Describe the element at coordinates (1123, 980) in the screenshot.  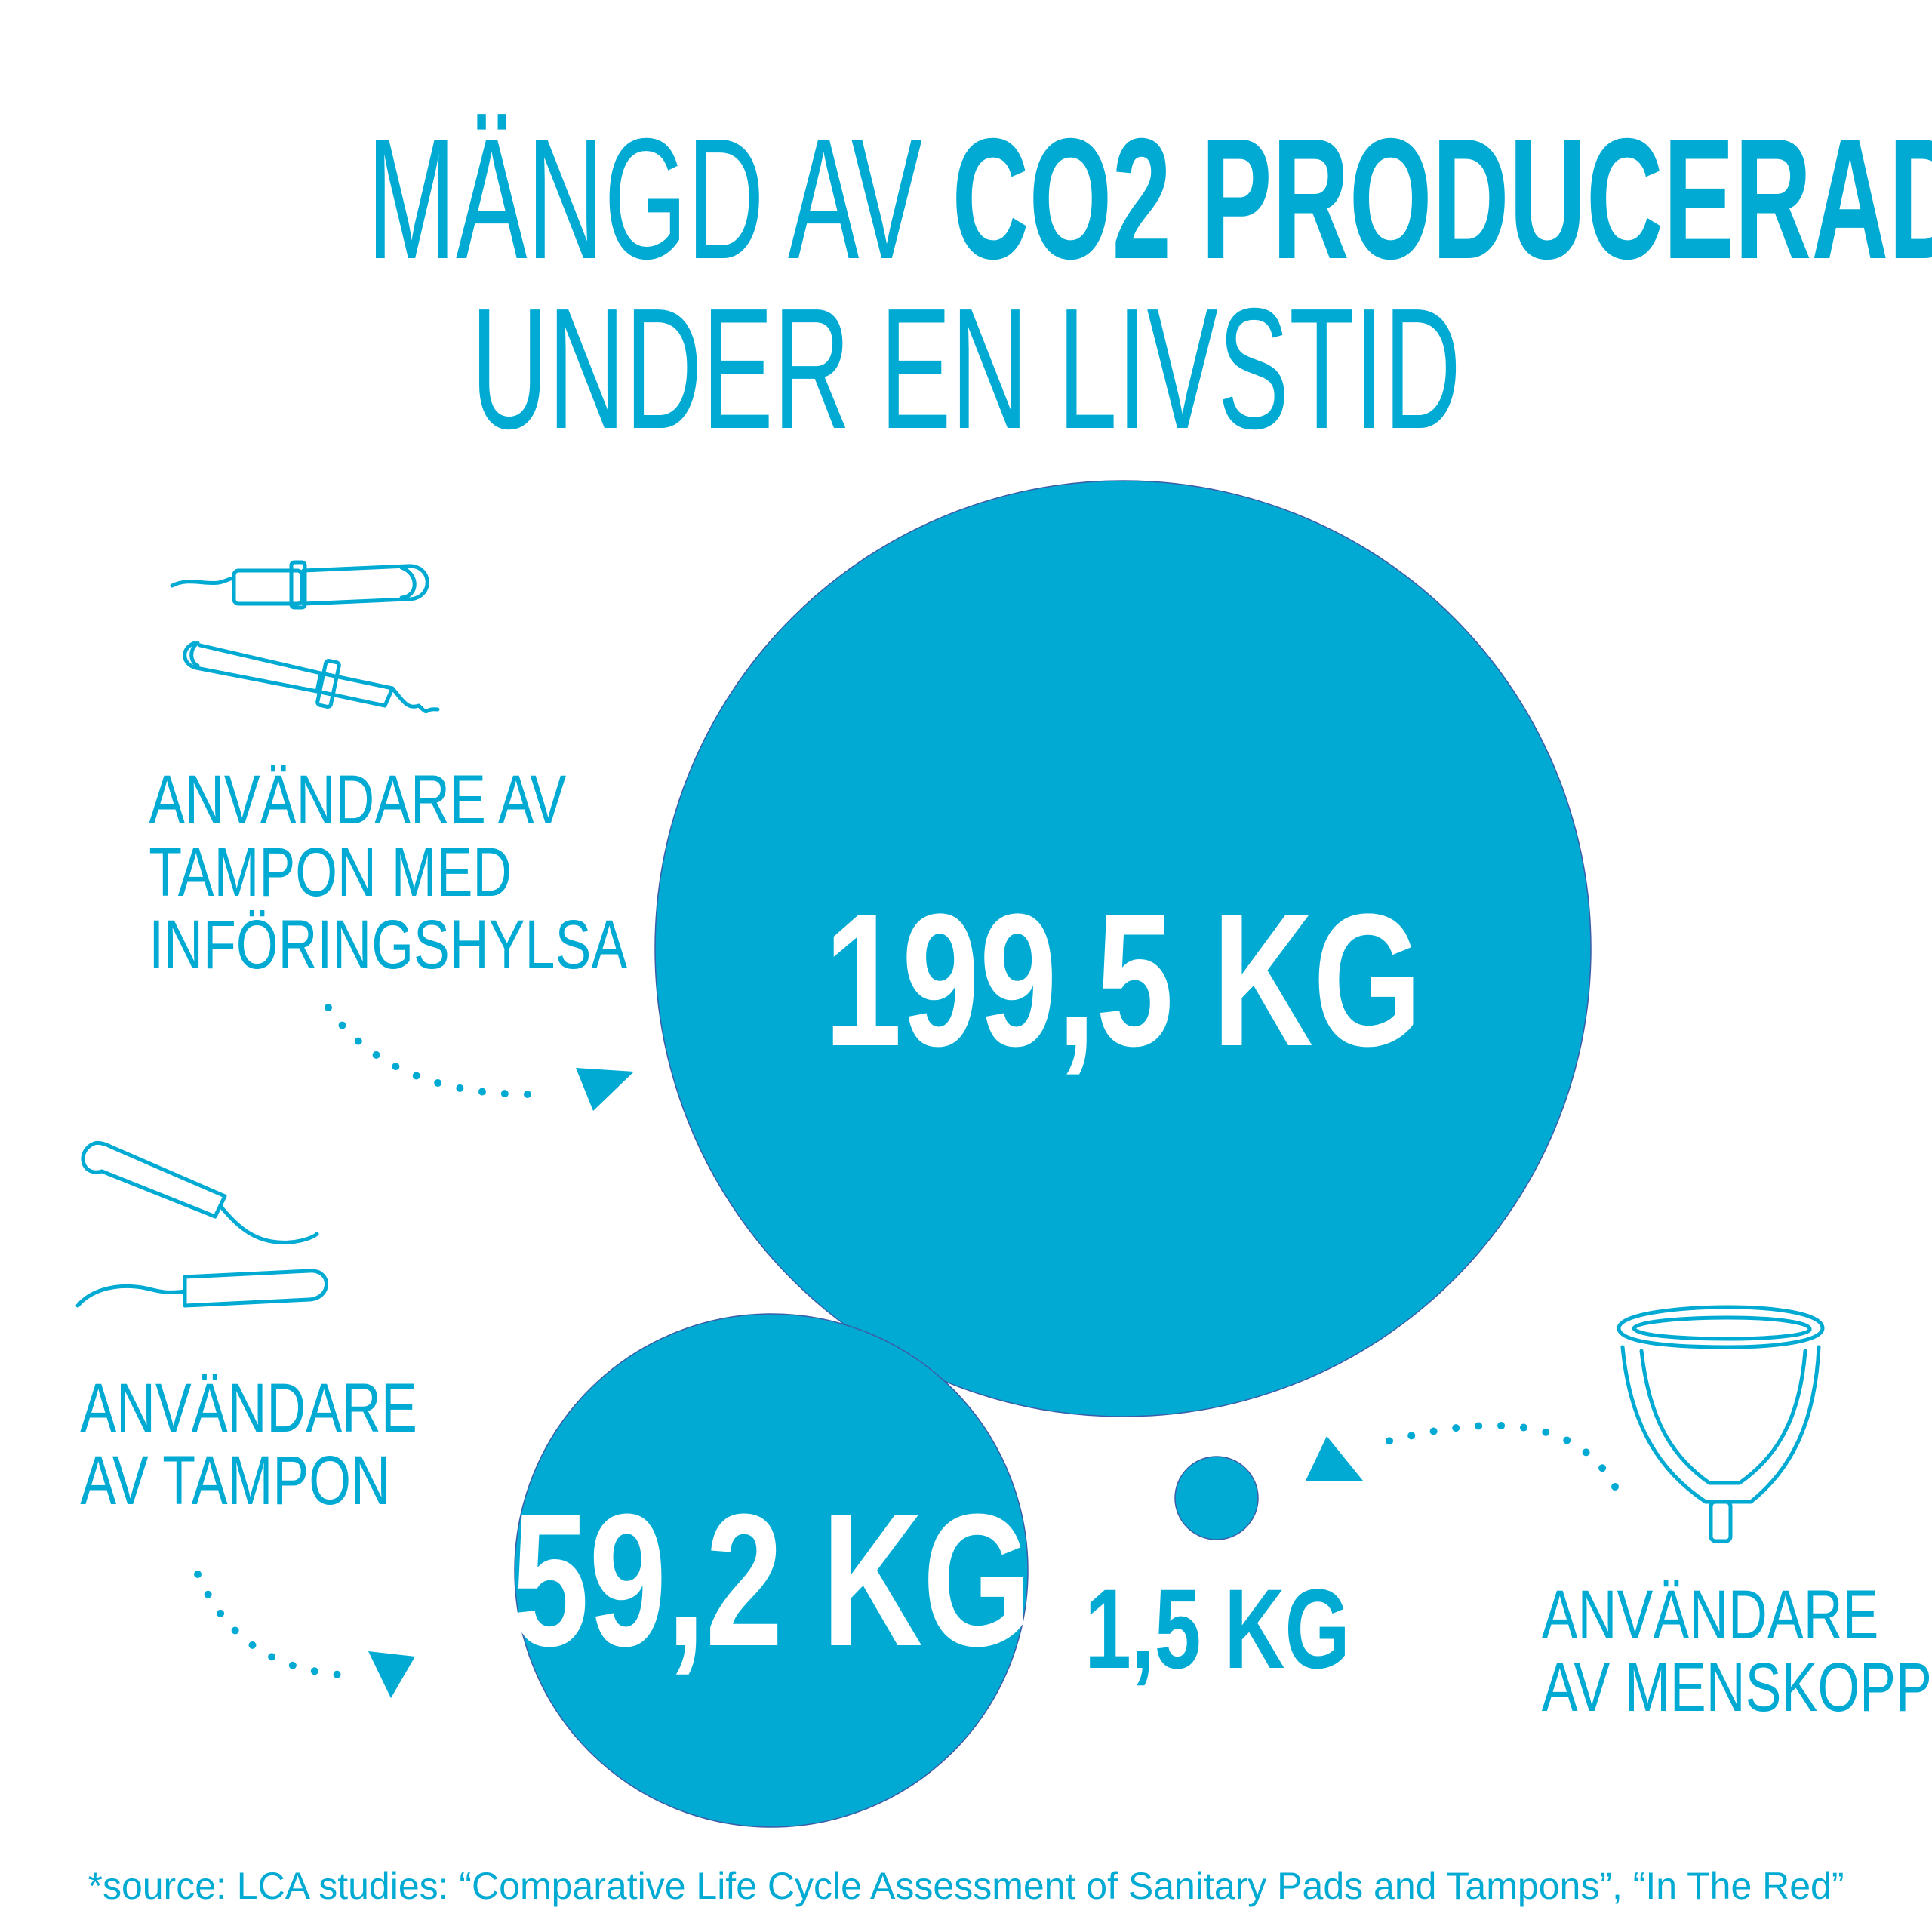
I see `bubble-value-label-0: 199,5 KG` at that location.